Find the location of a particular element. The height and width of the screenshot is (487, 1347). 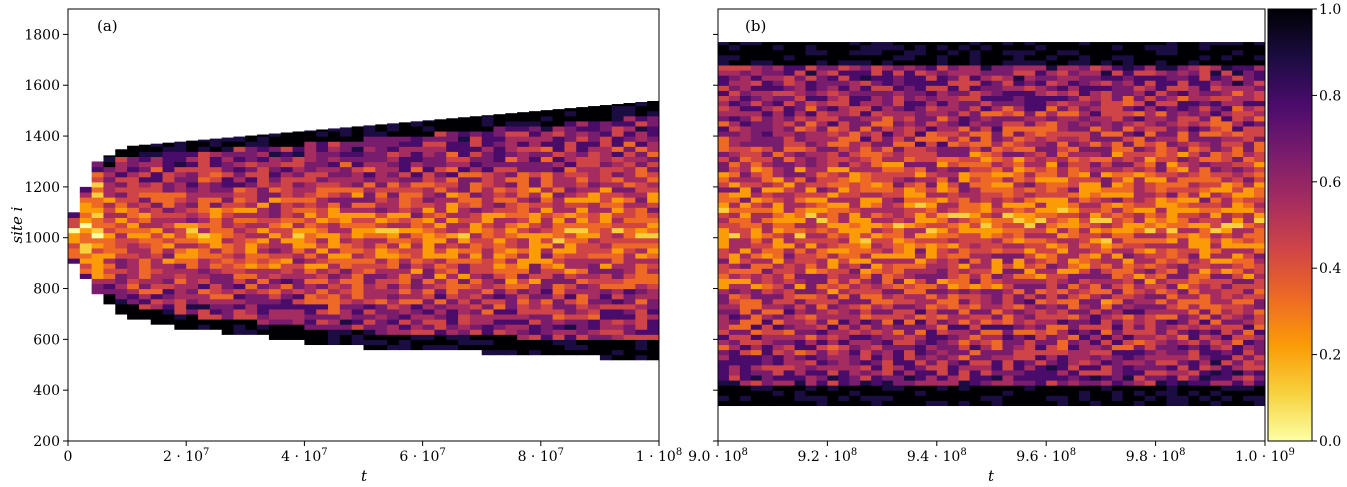

y-tick-label: 200 is located at coordinates (46, 442).